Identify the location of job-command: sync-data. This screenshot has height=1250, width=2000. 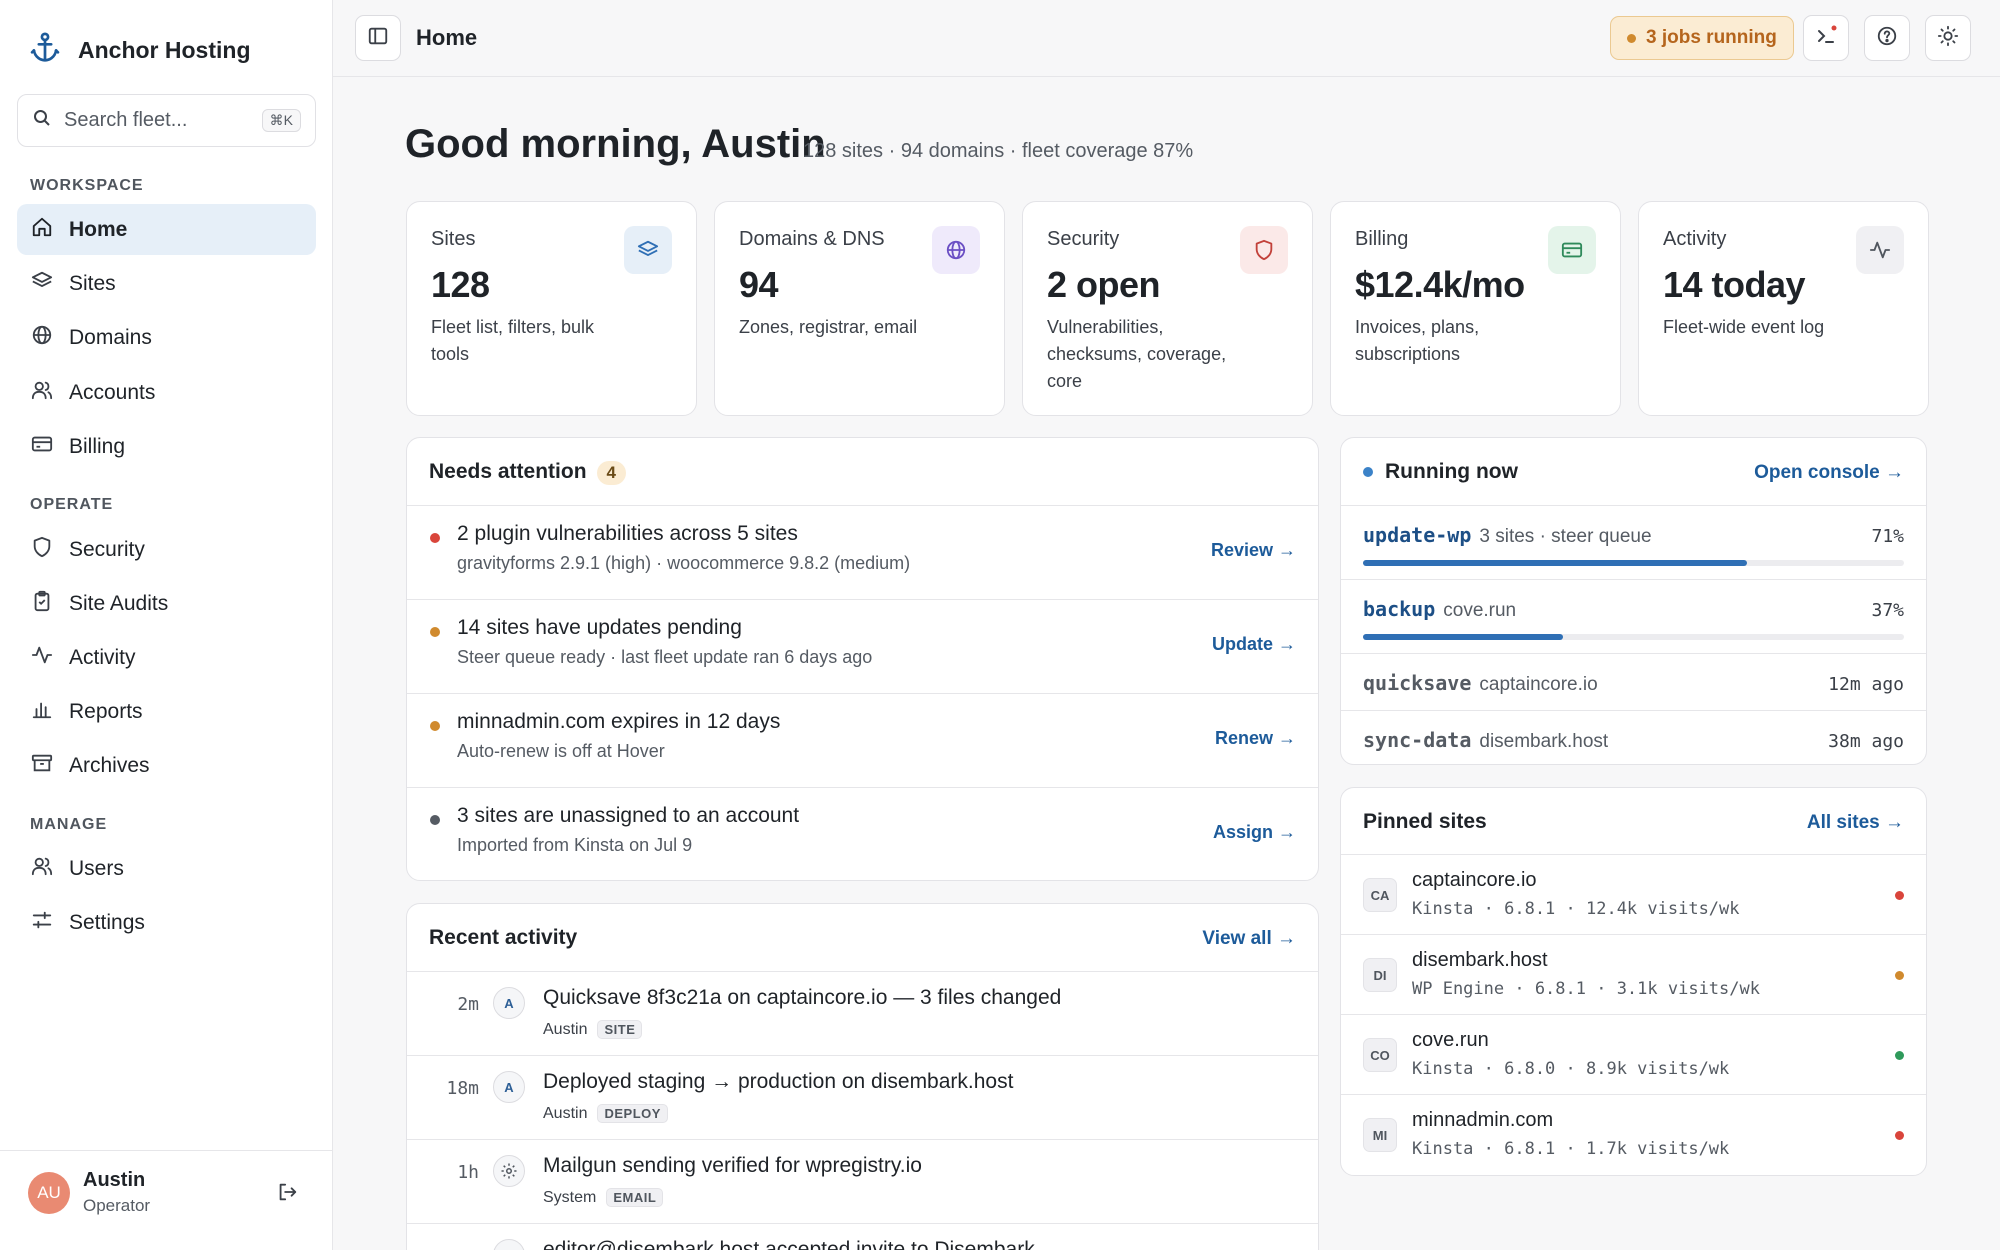
(1417, 740).